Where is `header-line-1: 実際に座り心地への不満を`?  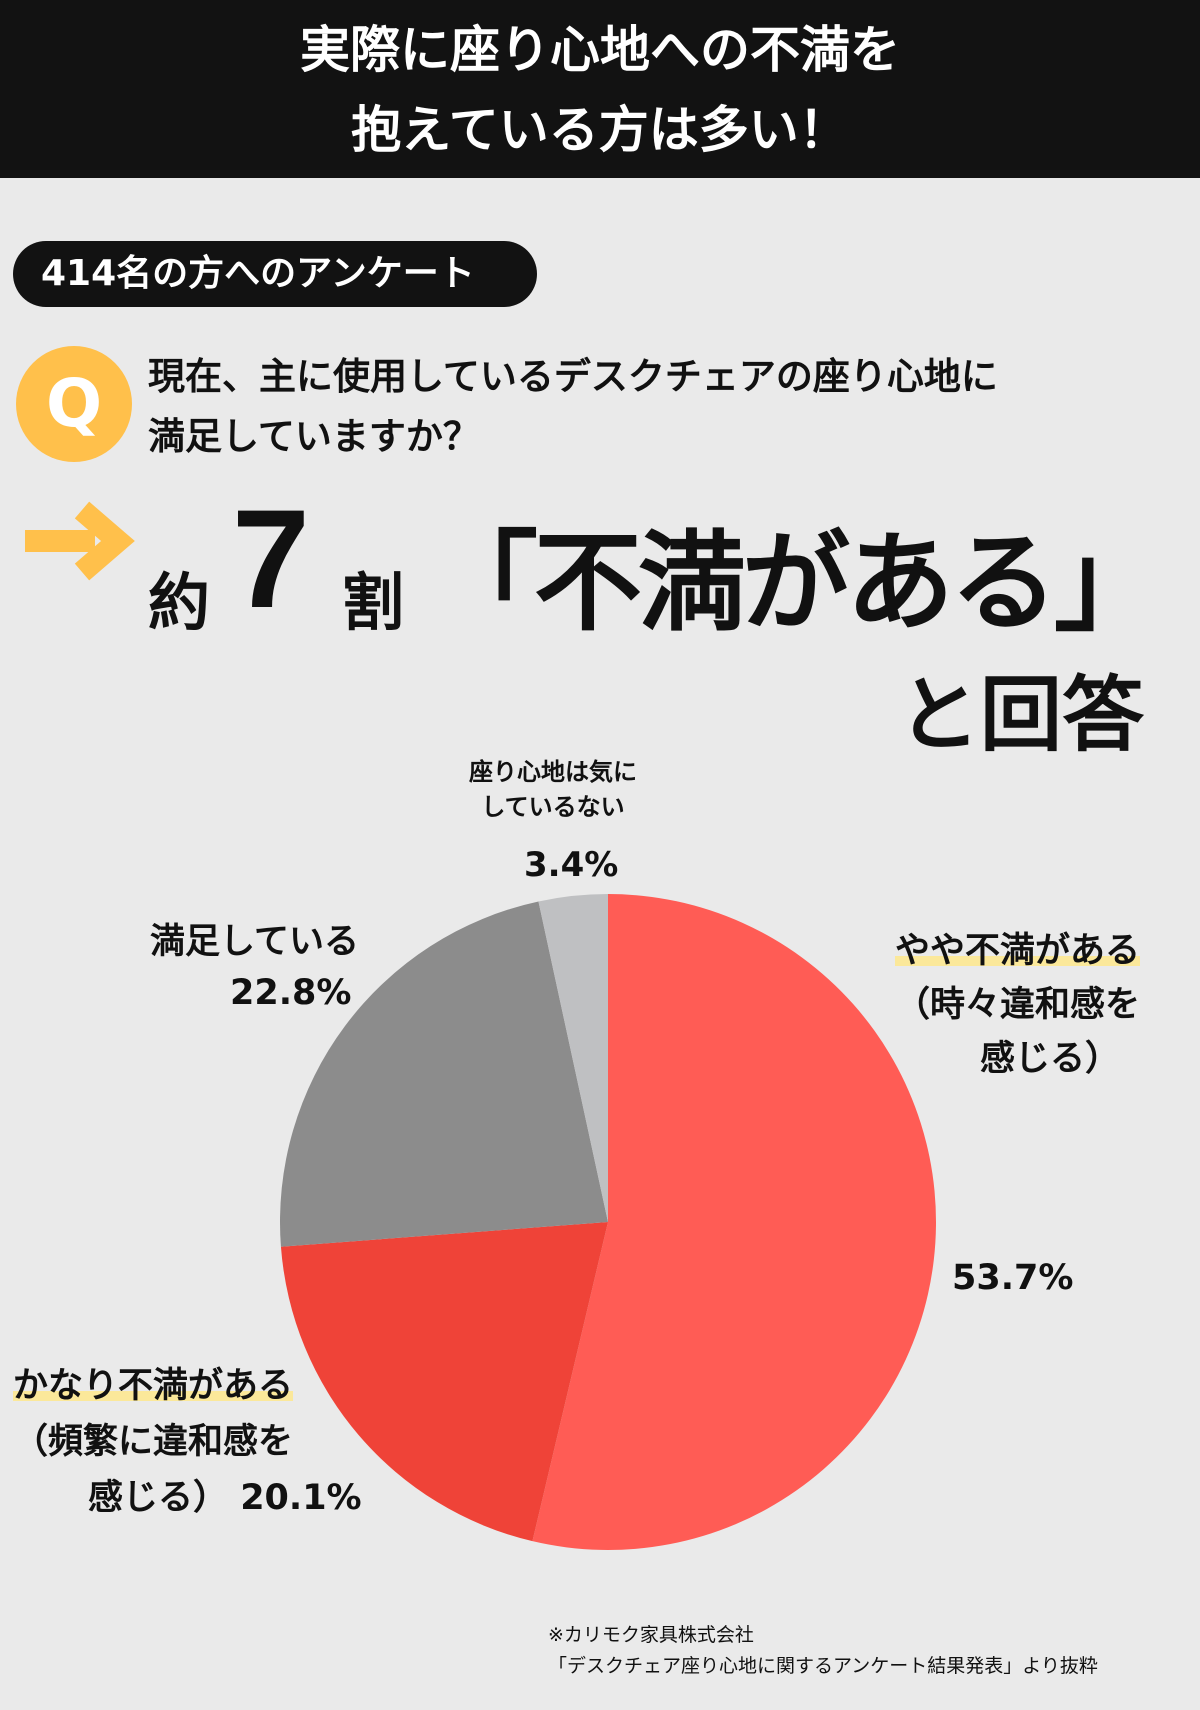 header-line-1: 実際に座り心地への不満を is located at coordinates (600, 50).